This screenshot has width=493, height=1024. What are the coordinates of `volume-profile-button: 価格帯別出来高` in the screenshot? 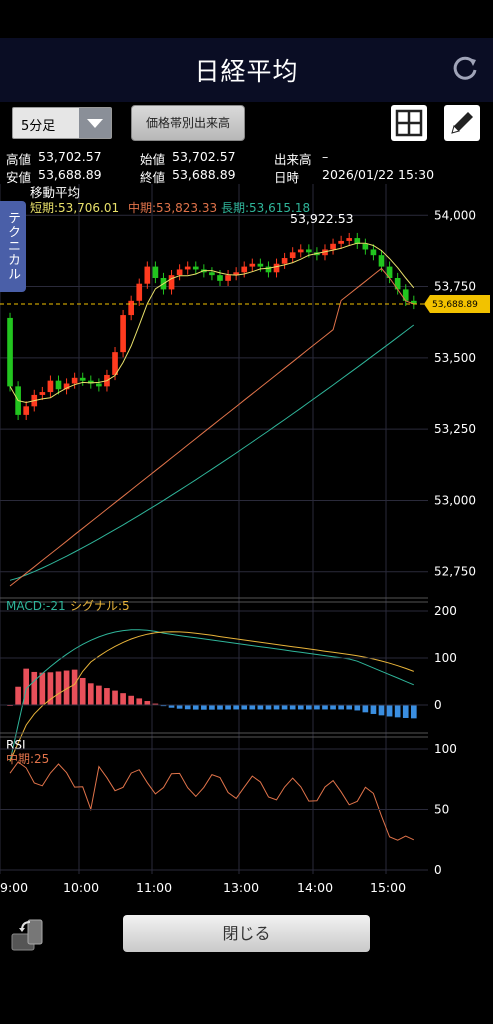 It's located at (188, 123).